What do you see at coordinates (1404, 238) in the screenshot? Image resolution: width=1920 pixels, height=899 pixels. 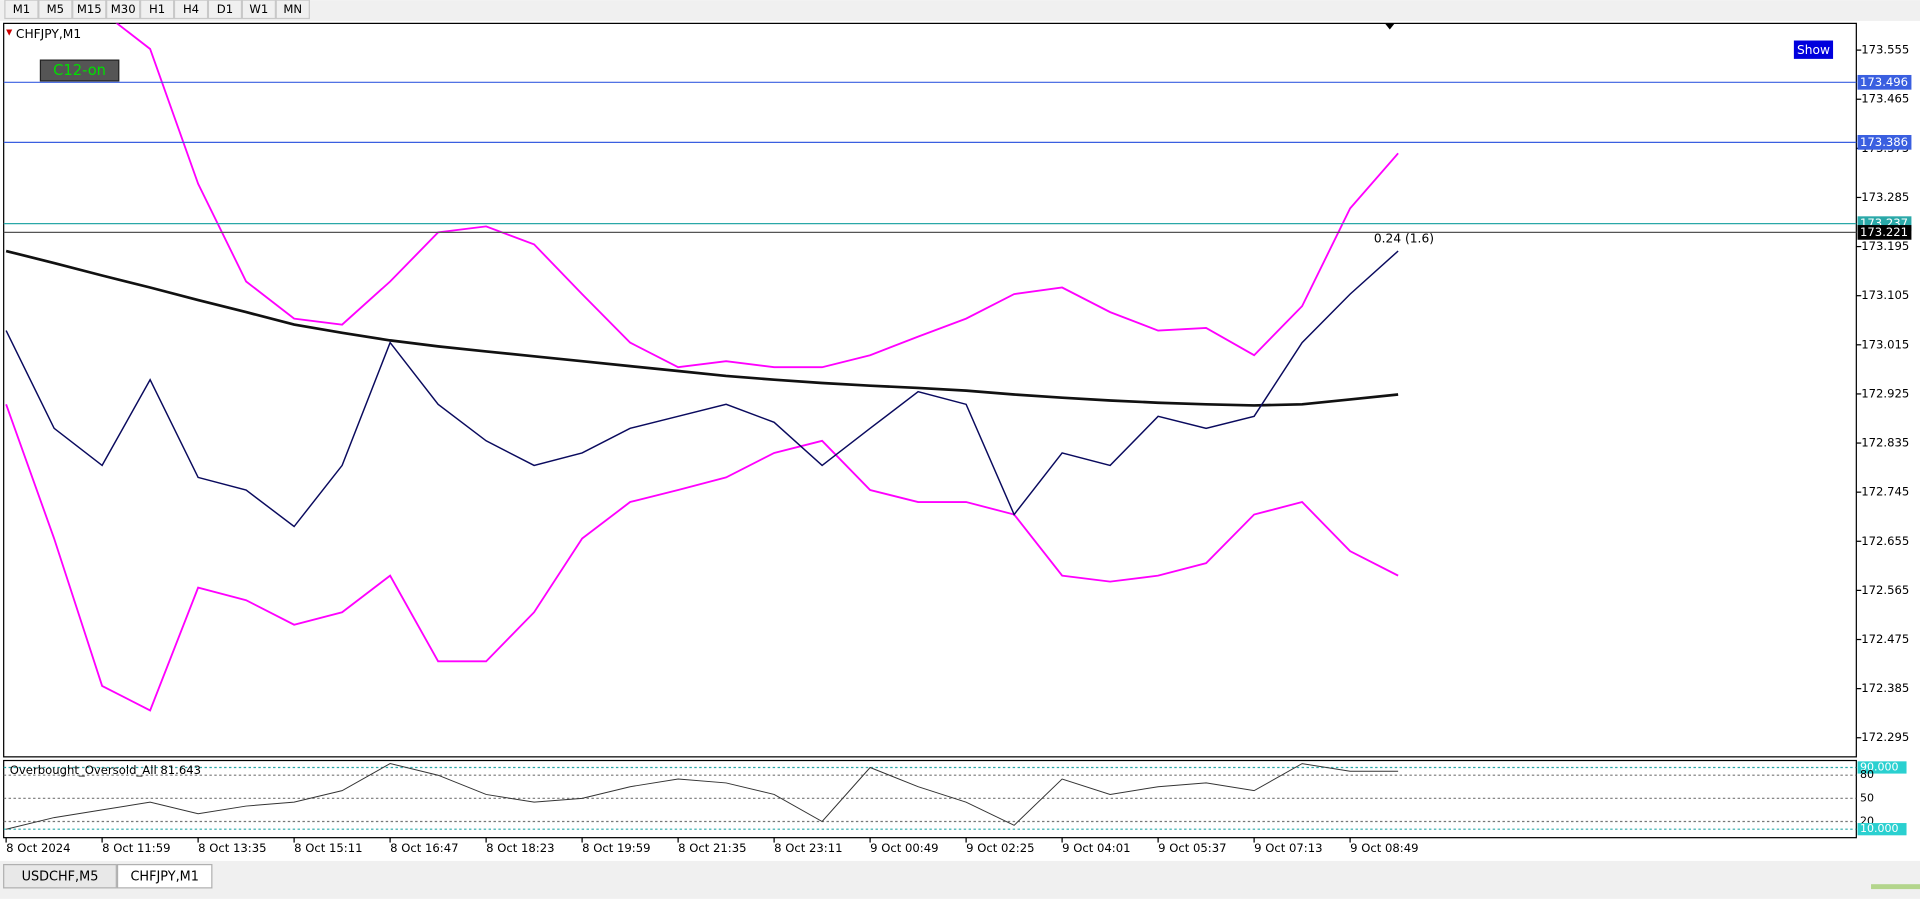 I see `spread-label: 0.24 (1.6)` at bounding box center [1404, 238].